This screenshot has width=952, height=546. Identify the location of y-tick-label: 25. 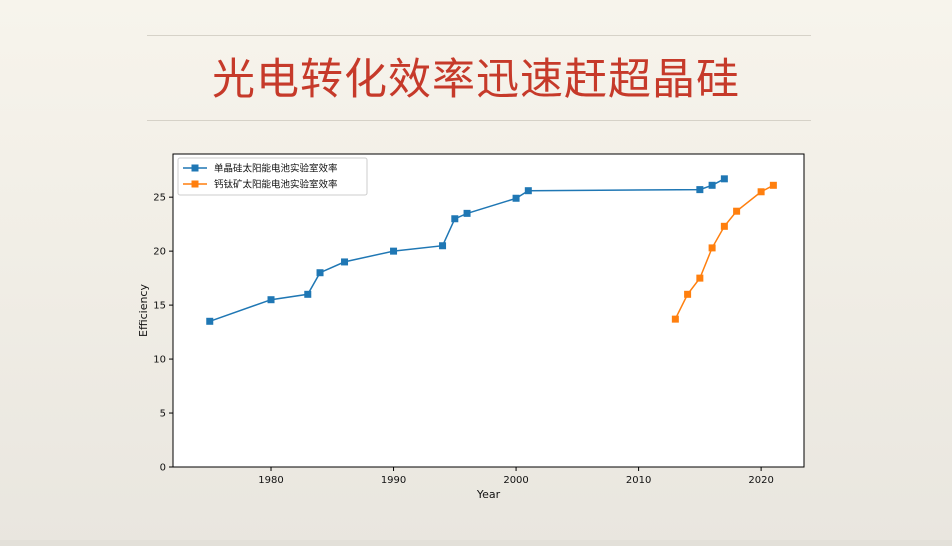
(159, 198).